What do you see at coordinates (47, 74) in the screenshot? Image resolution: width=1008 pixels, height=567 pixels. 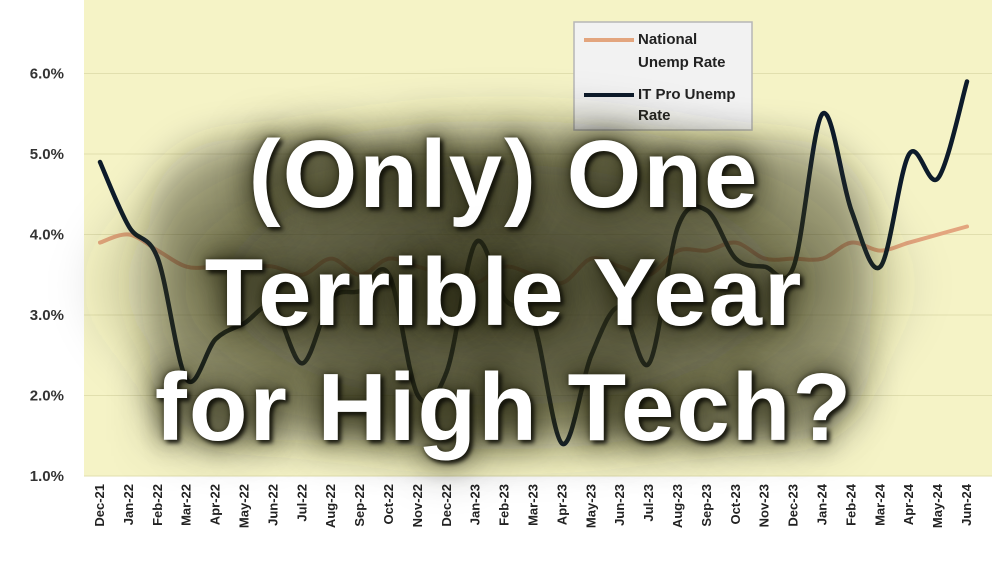 I see `y-tick-label: 6.0%` at bounding box center [47, 74].